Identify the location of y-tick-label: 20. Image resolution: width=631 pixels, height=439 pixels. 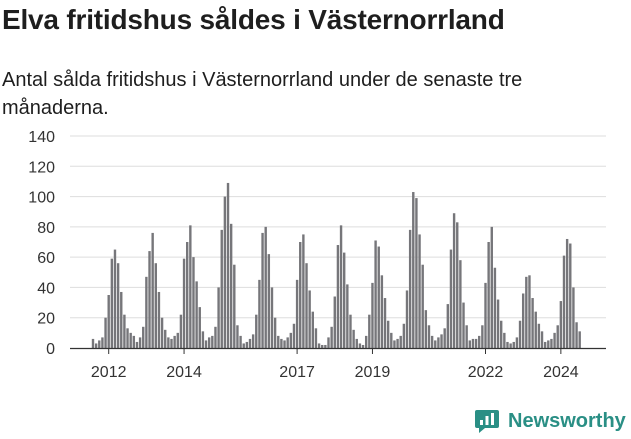
(46, 319).